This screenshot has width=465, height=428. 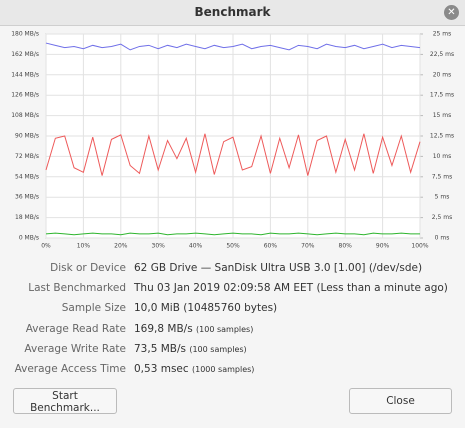 I want to click on close-icon: ✕, so click(x=451, y=12).